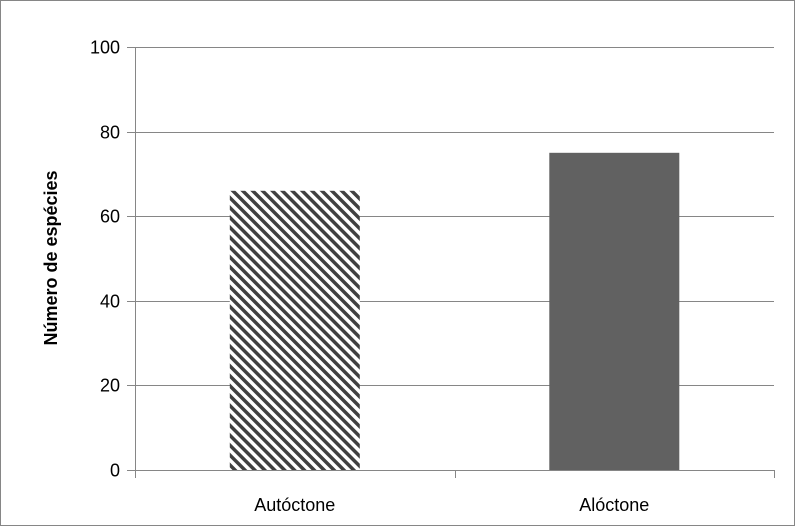 Image resolution: width=795 pixels, height=526 pixels. I want to click on y-tick-label: 80, so click(110, 133).